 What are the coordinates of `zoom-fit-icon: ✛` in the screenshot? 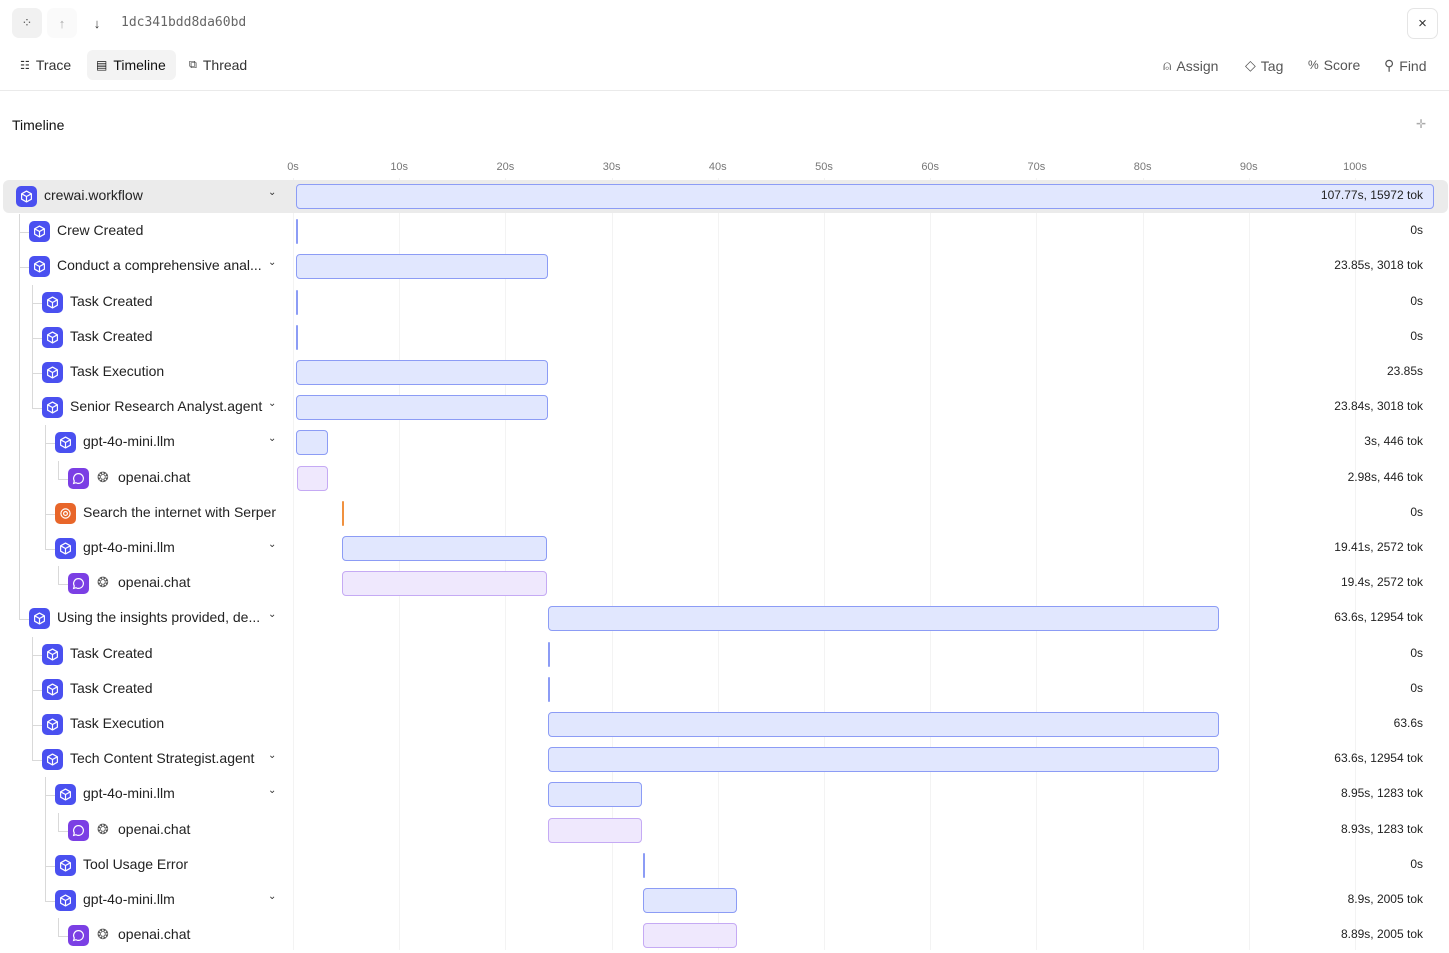 It's located at (1421, 124).